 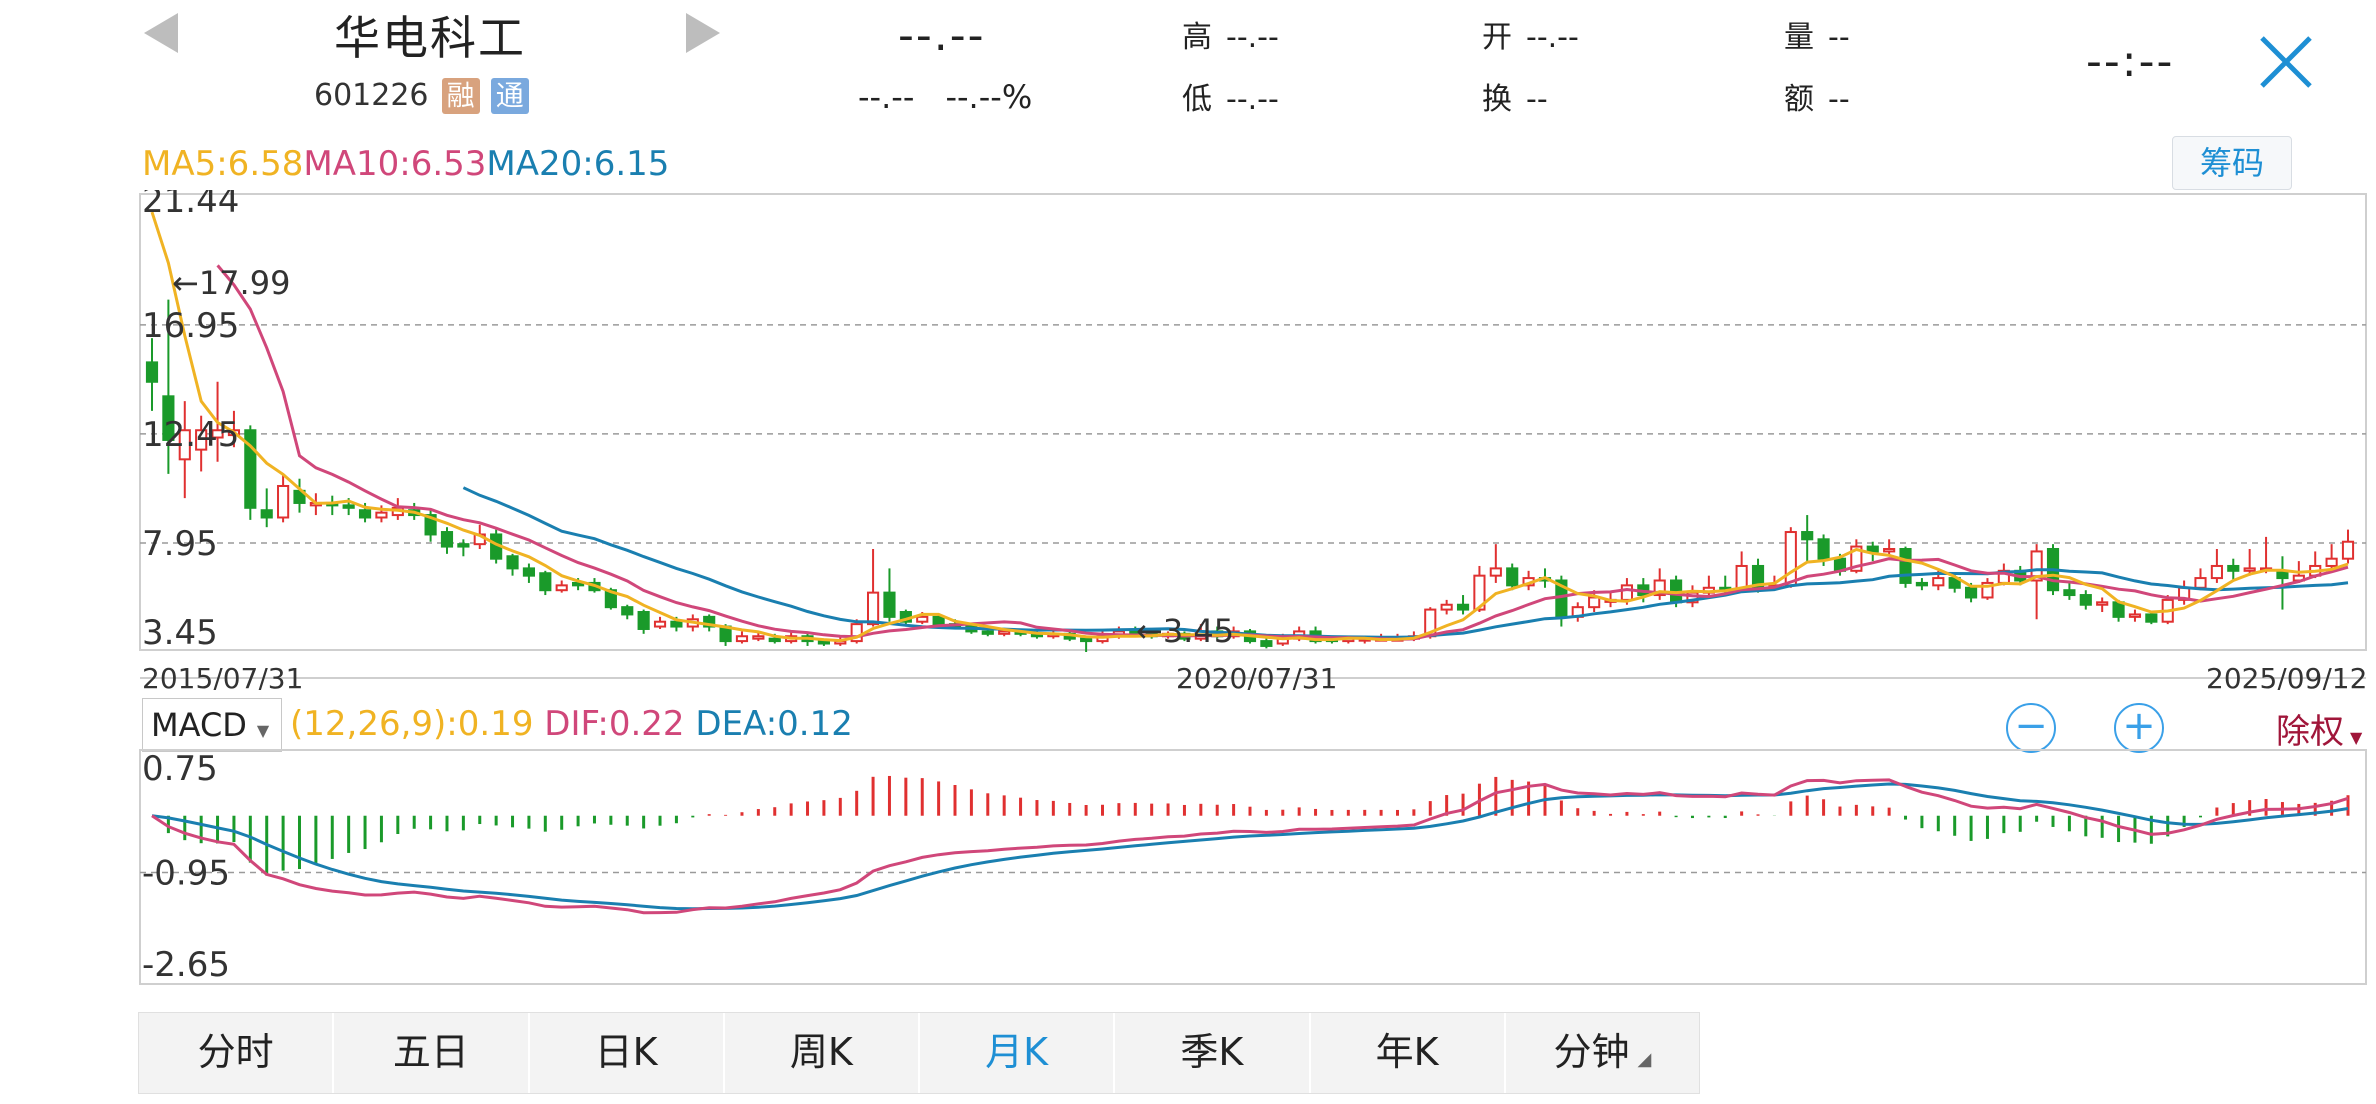 I want to click on tab-minute-label: 分钟, so click(x=1591, y=1052).